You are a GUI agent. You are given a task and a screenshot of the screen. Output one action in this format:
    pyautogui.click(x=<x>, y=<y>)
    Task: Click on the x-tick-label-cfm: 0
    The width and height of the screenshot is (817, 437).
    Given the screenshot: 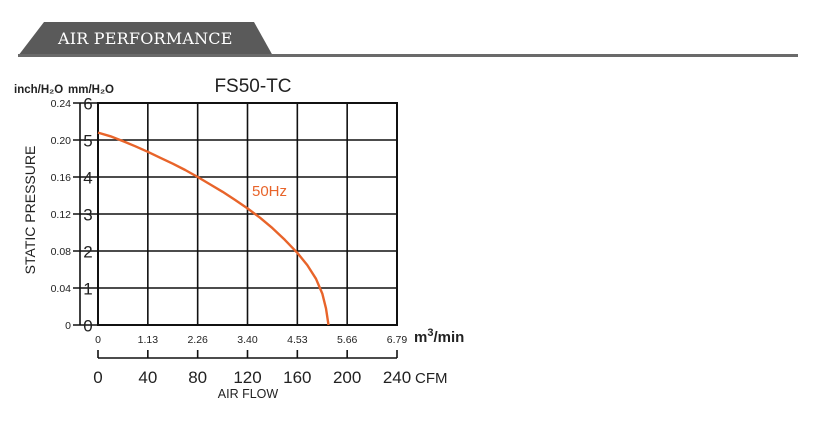 What is the action you would take?
    pyautogui.click(x=97, y=377)
    